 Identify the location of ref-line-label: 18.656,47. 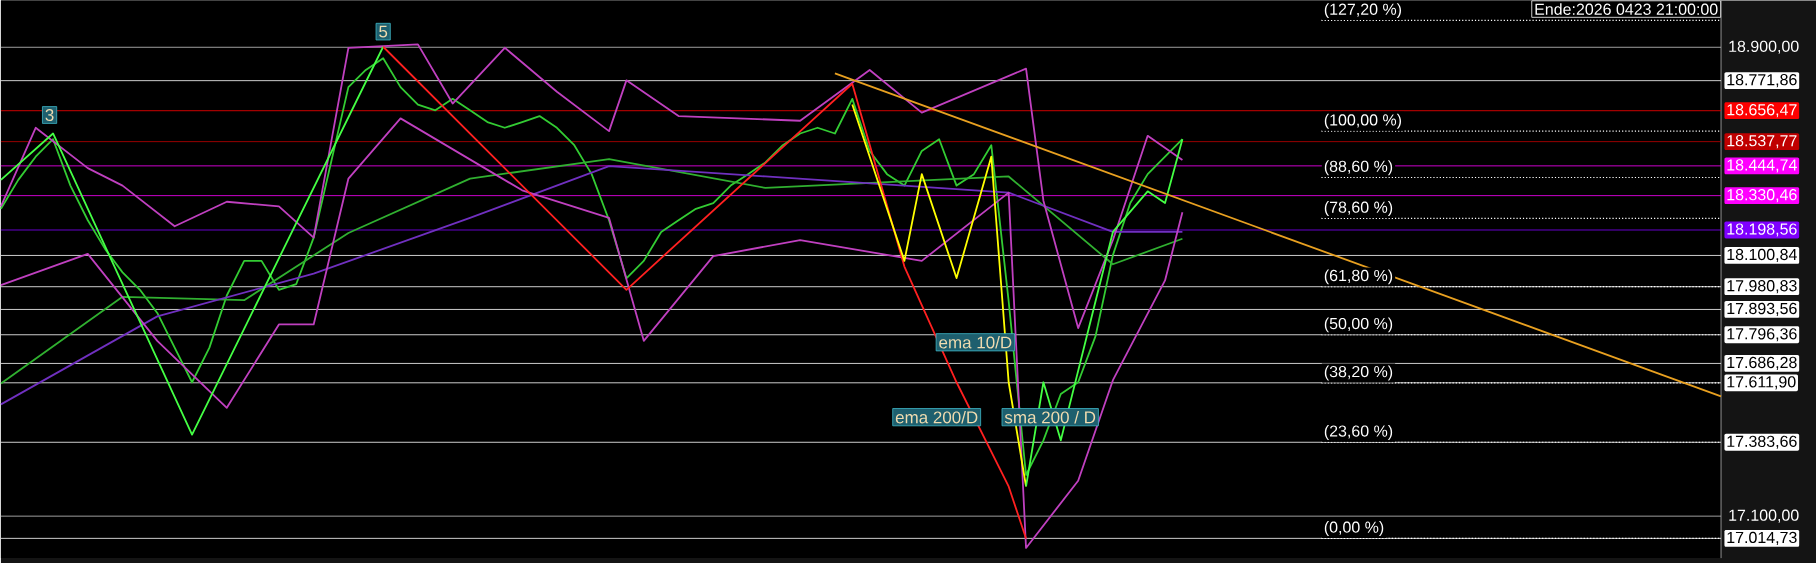
(1762, 111).